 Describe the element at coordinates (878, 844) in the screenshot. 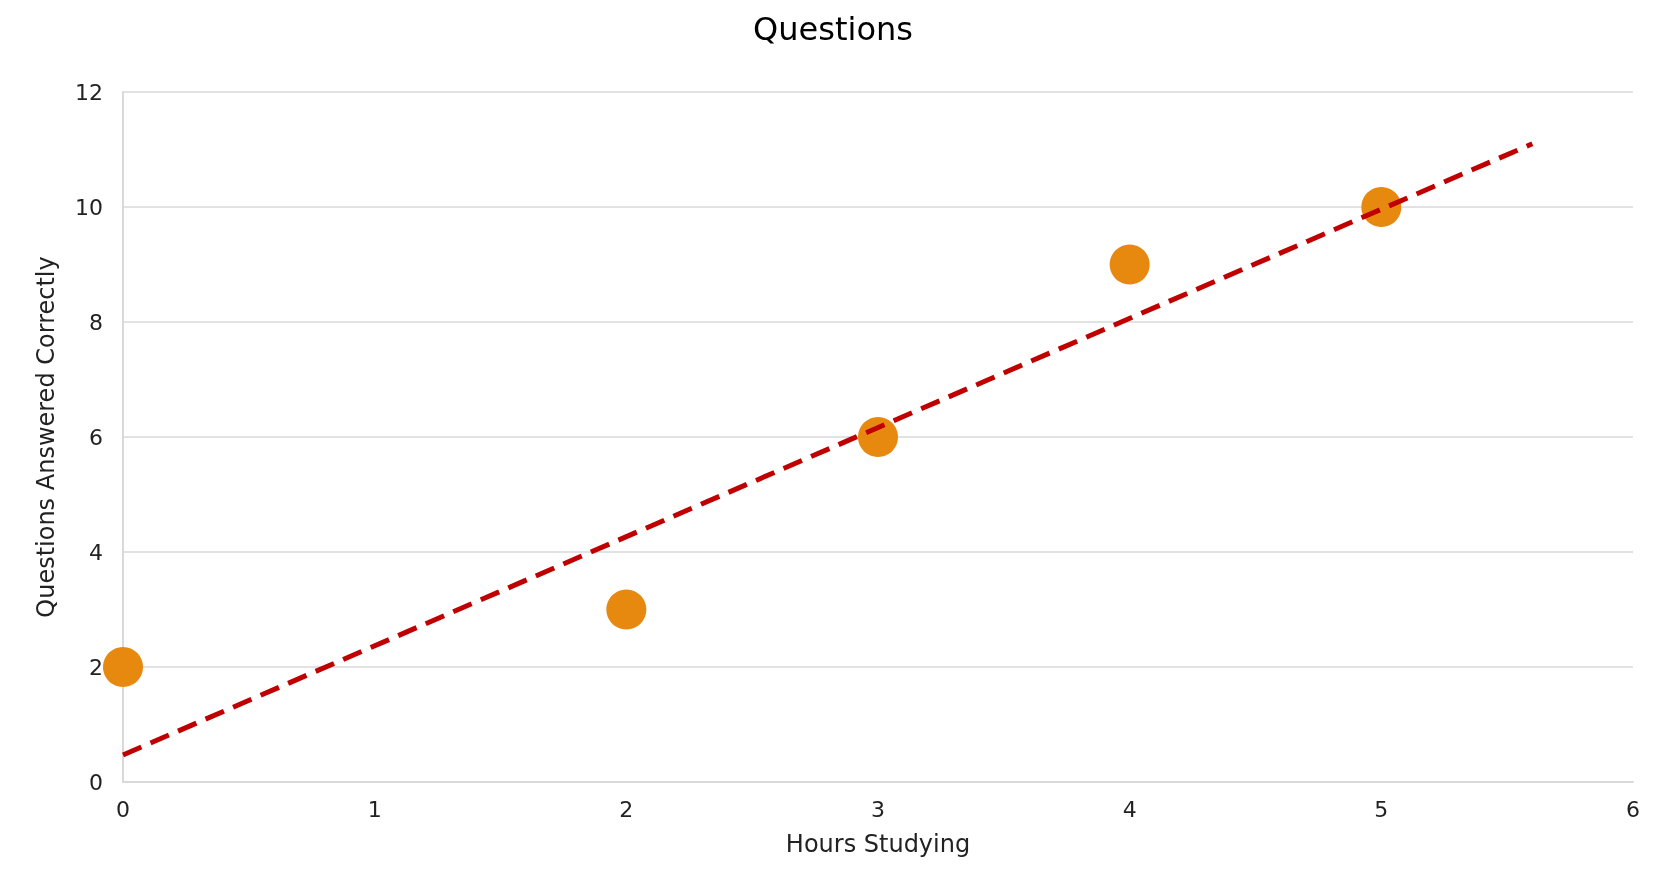

I see `x-axis-title: Hours Studying` at that location.